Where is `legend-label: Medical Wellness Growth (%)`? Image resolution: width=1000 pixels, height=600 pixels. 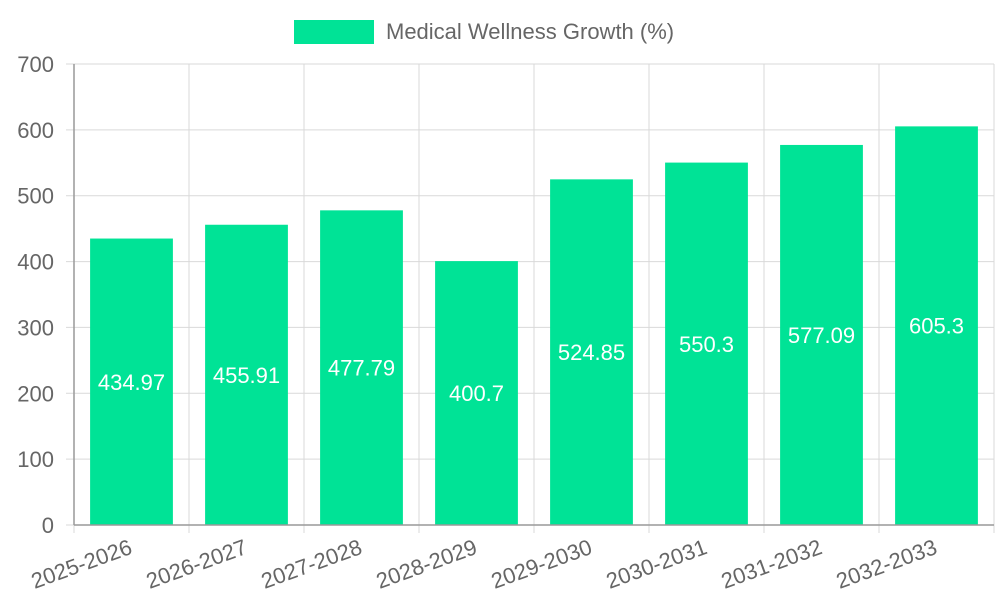 legend-label: Medical Wellness Growth (%) is located at coordinates (530, 31).